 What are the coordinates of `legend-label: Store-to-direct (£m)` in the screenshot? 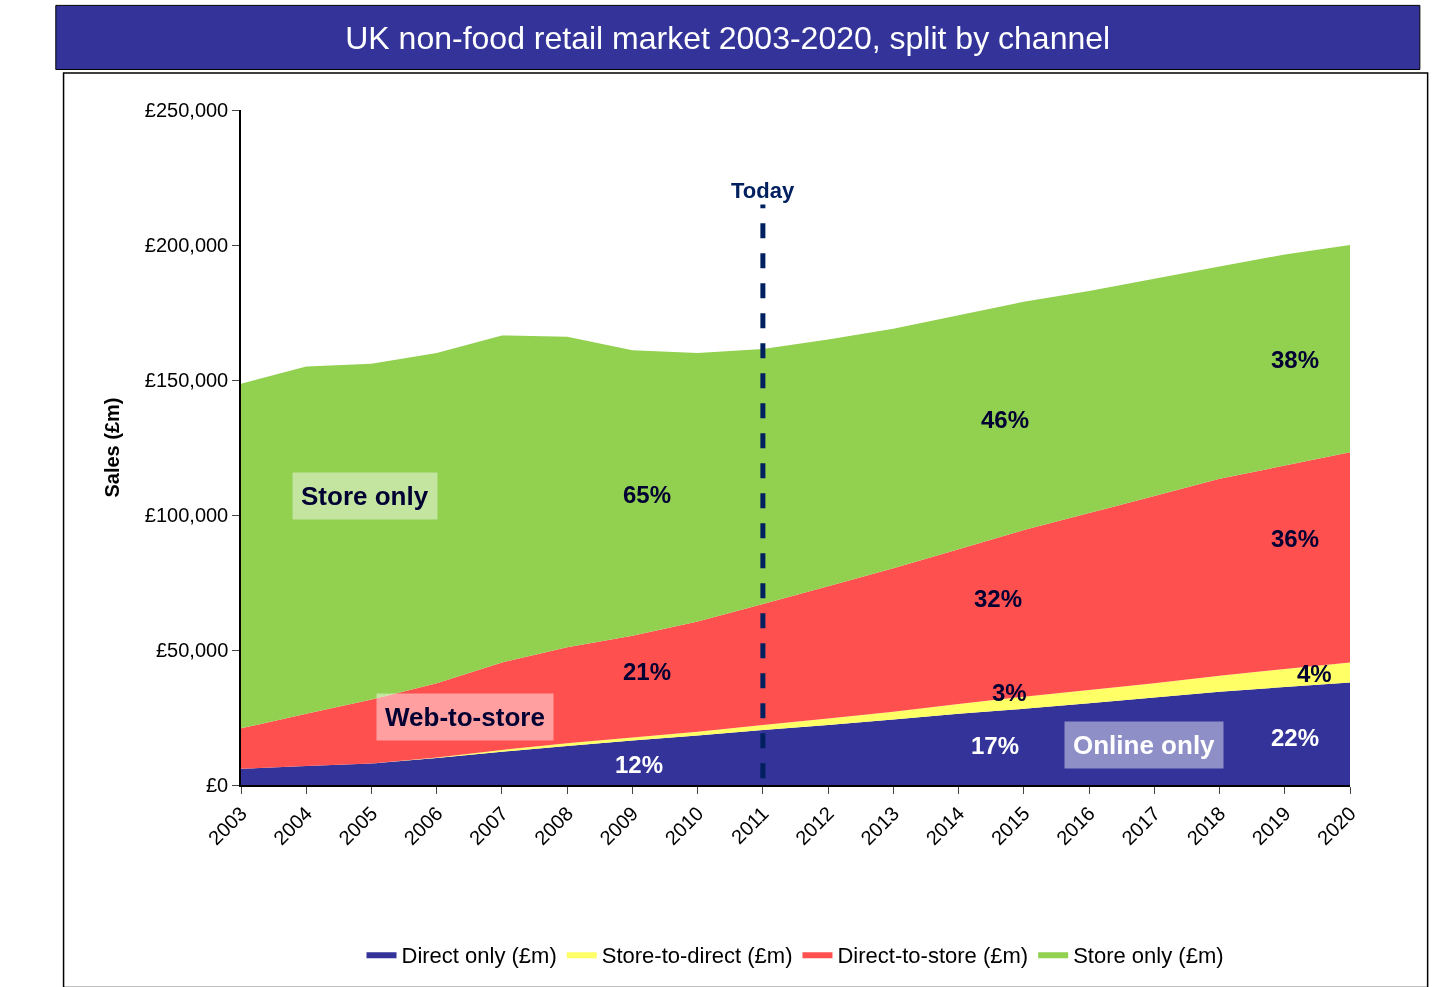 It's located at (697, 955).